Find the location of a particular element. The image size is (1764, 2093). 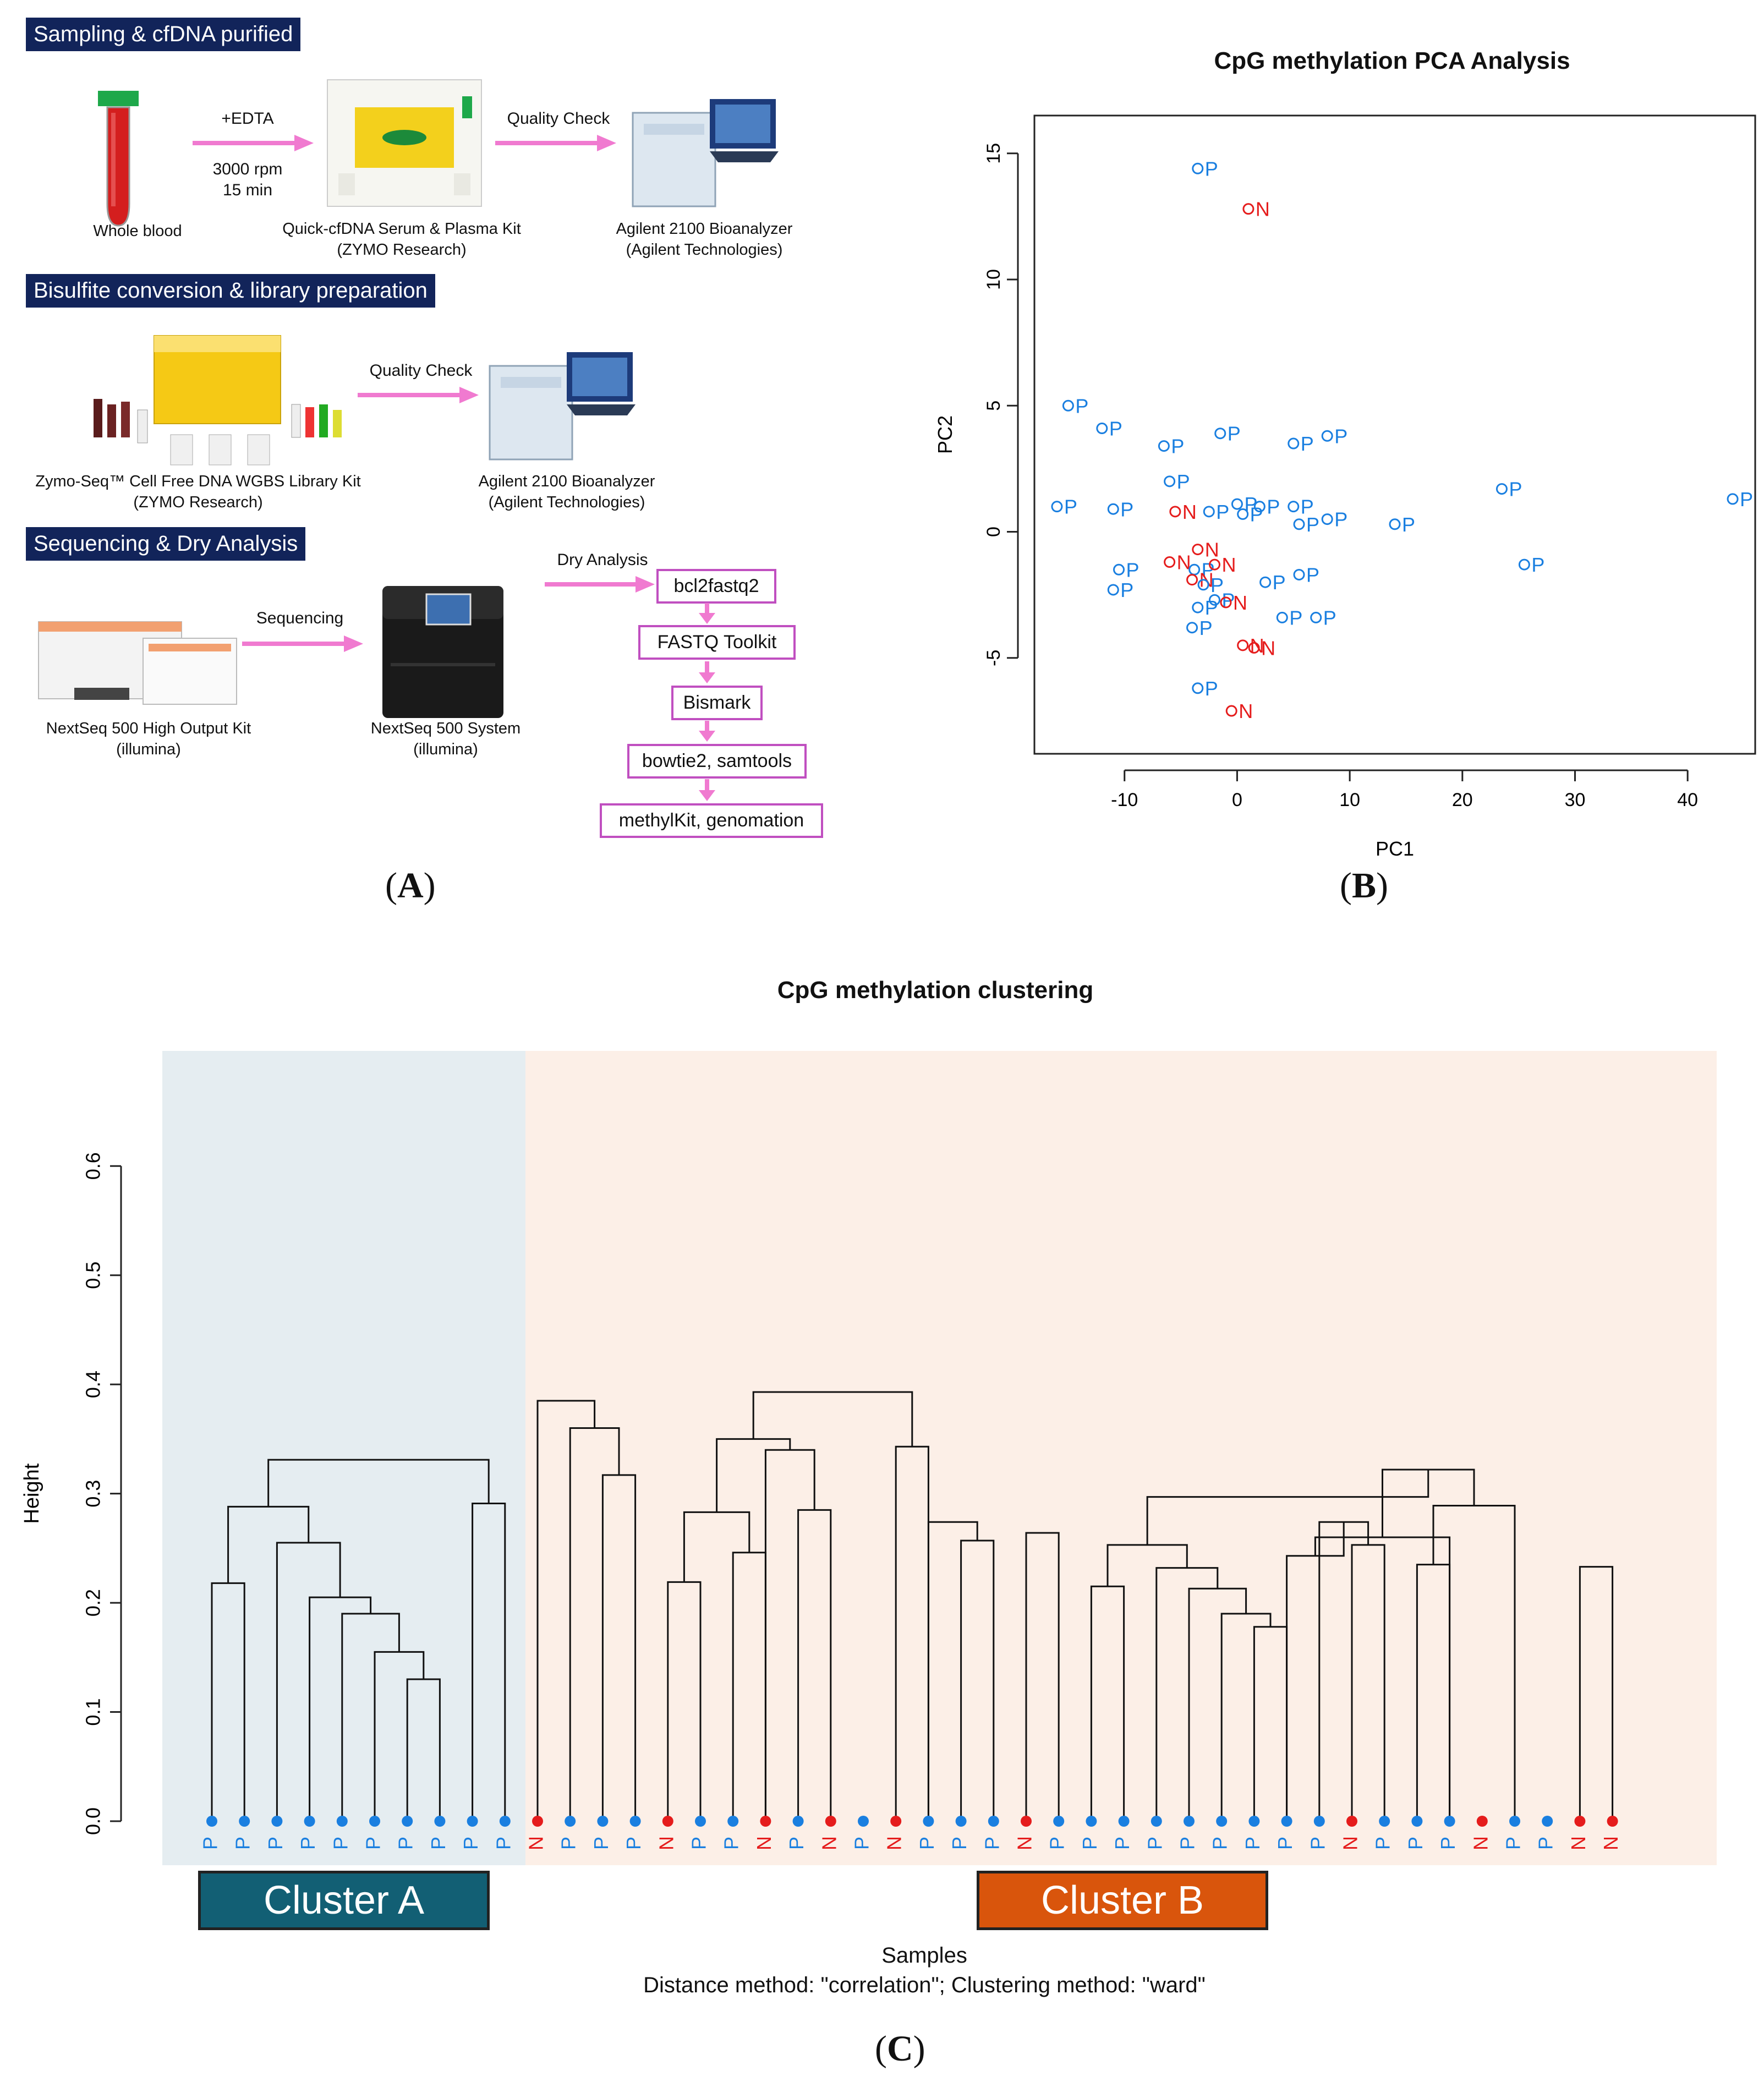

panel-a-label: (A) is located at coordinates (410, 885).